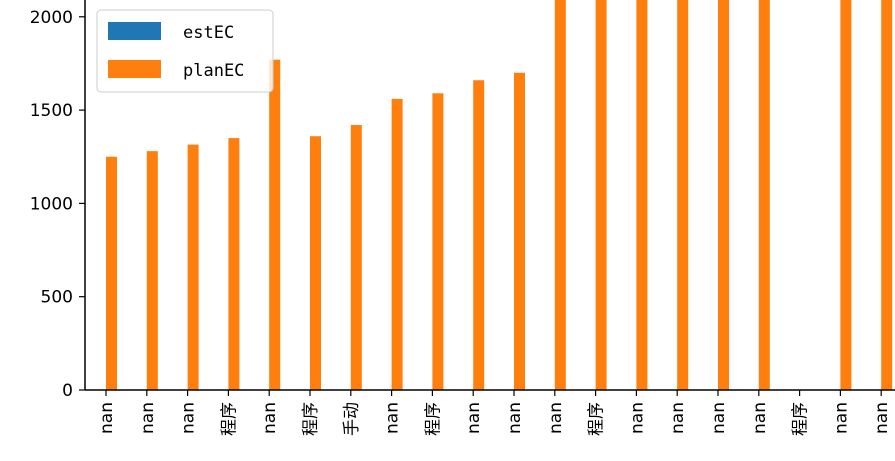  What do you see at coordinates (213, 71) in the screenshot?
I see `legend-label-planec: planEC` at bounding box center [213, 71].